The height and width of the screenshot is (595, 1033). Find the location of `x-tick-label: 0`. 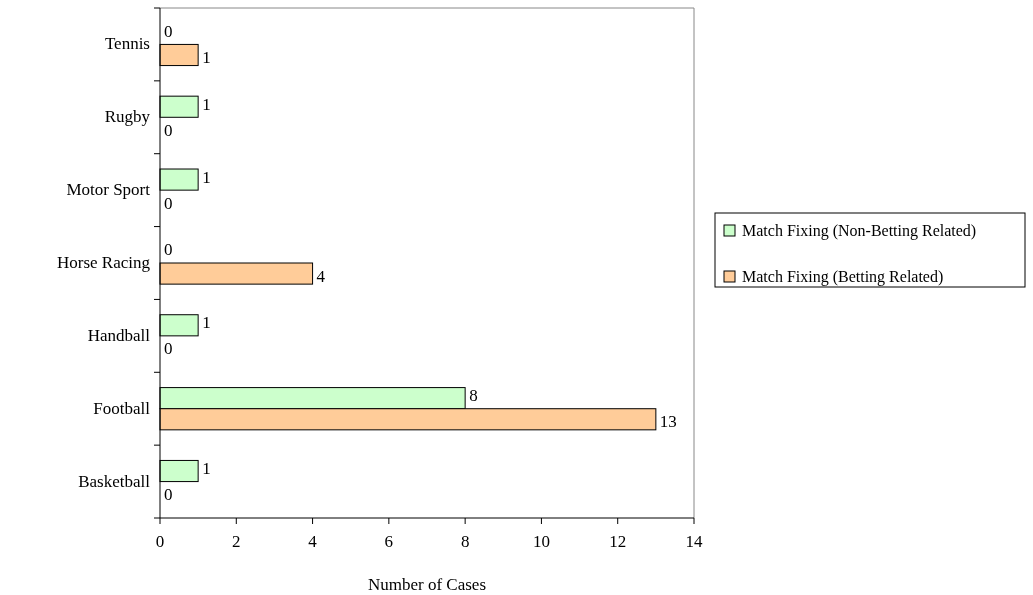

x-tick-label: 0 is located at coordinates (160, 541).